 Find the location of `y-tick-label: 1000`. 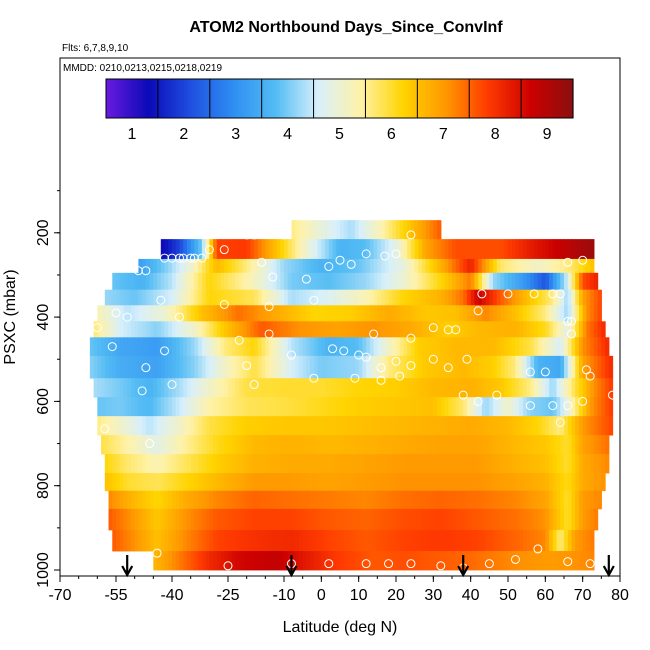

y-tick-label: 1000 is located at coordinates (43, 570).